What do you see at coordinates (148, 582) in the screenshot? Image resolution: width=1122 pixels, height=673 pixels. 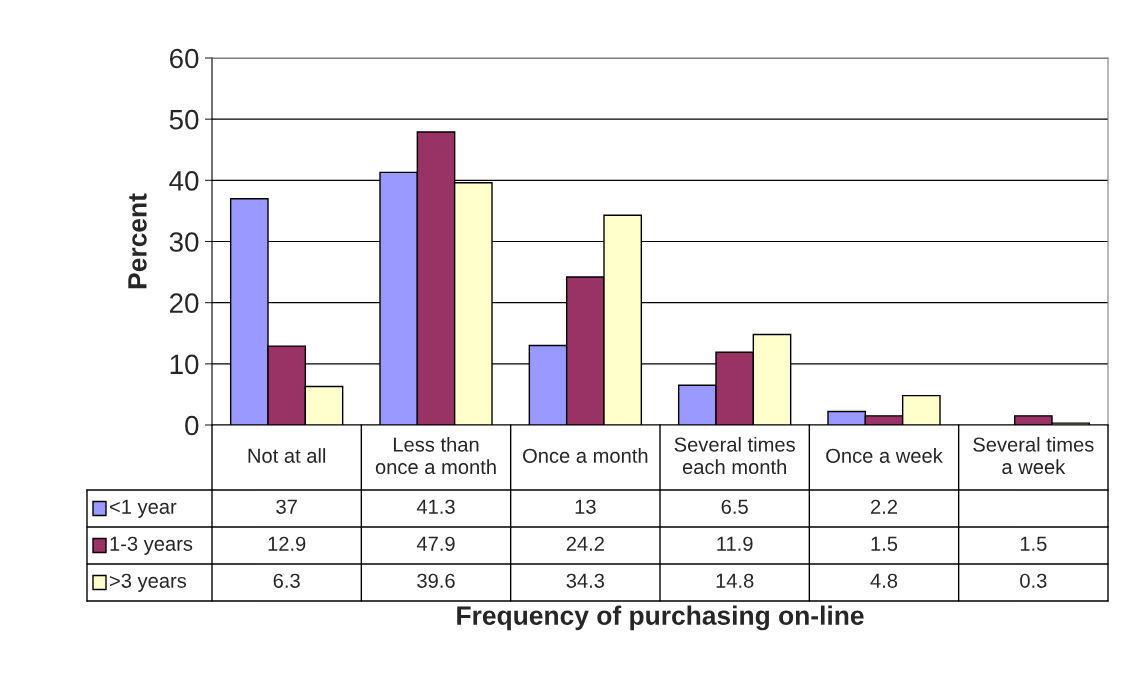 I see `legend-label: >3 years` at bounding box center [148, 582].